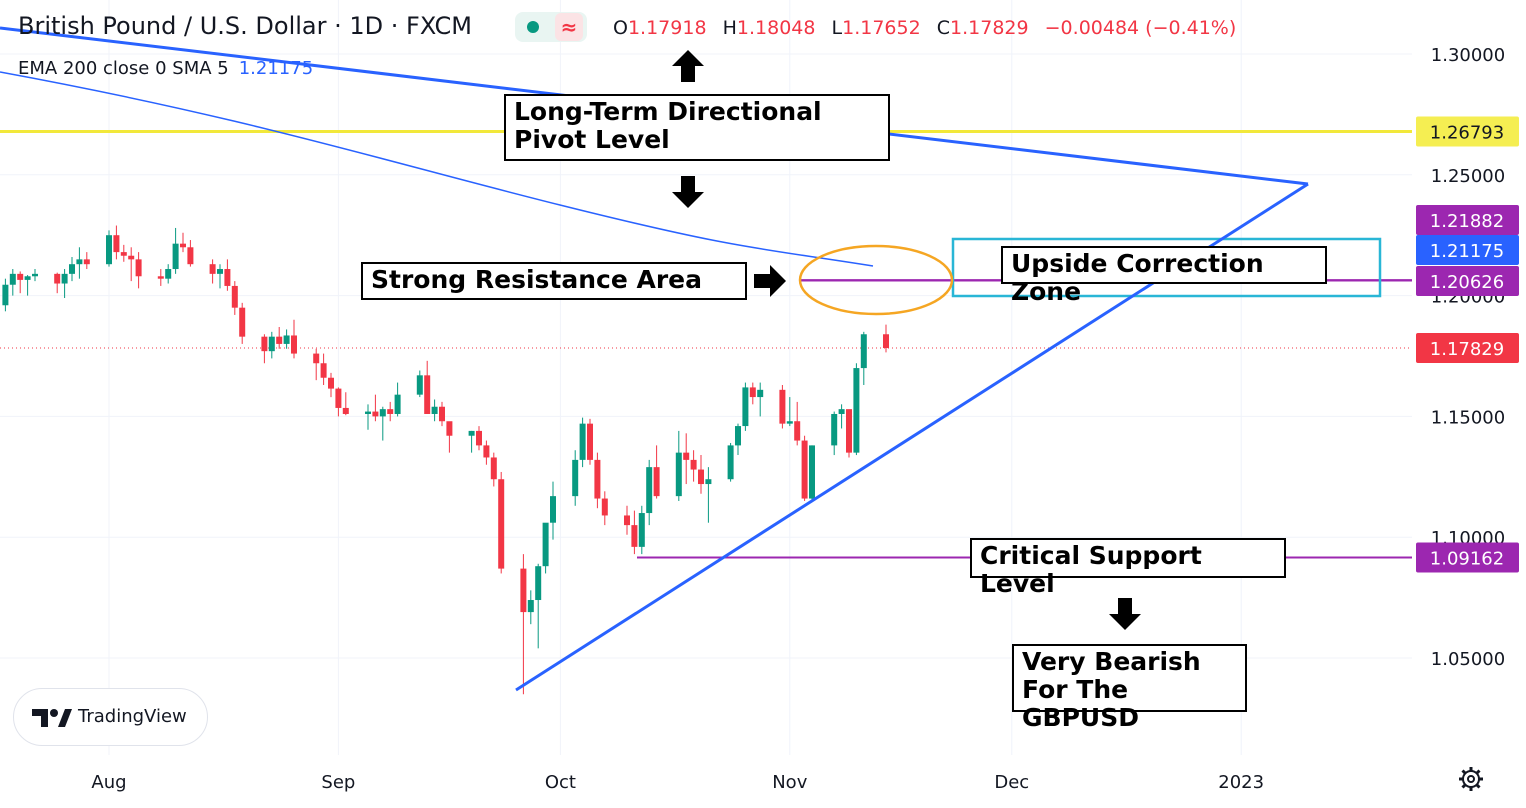  I want to click on arrow-right-icon, so click(770, 281).